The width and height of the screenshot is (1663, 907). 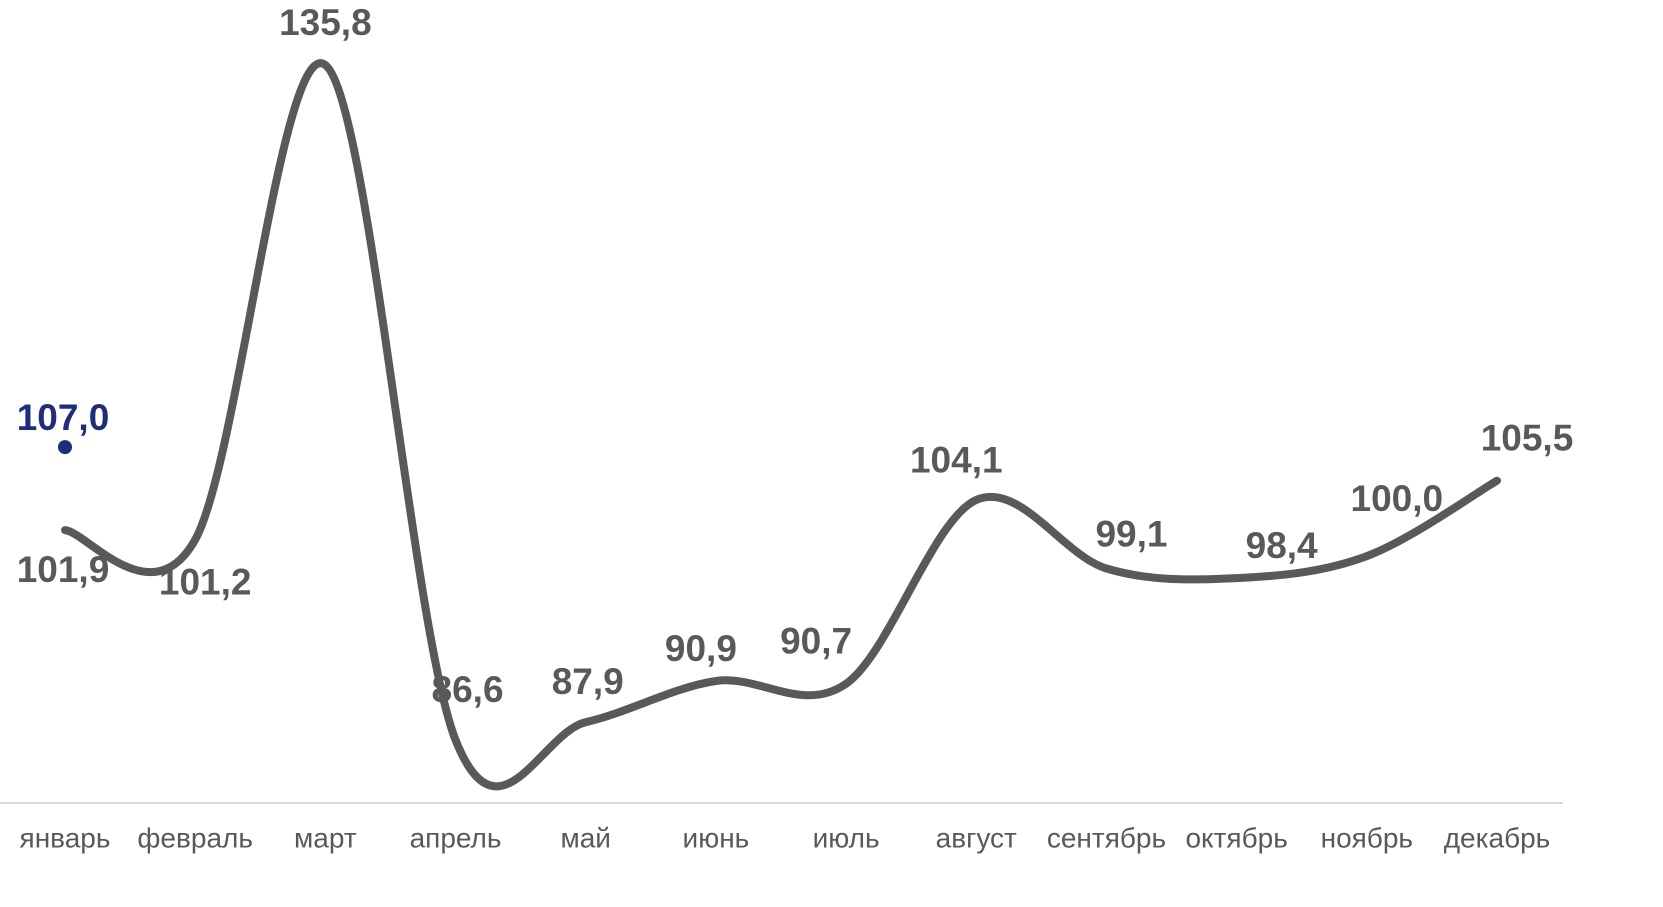 What do you see at coordinates (1236, 837) in the screenshot?
I see `x-tick-label: октябрь` at bounding box center [1236, 837].